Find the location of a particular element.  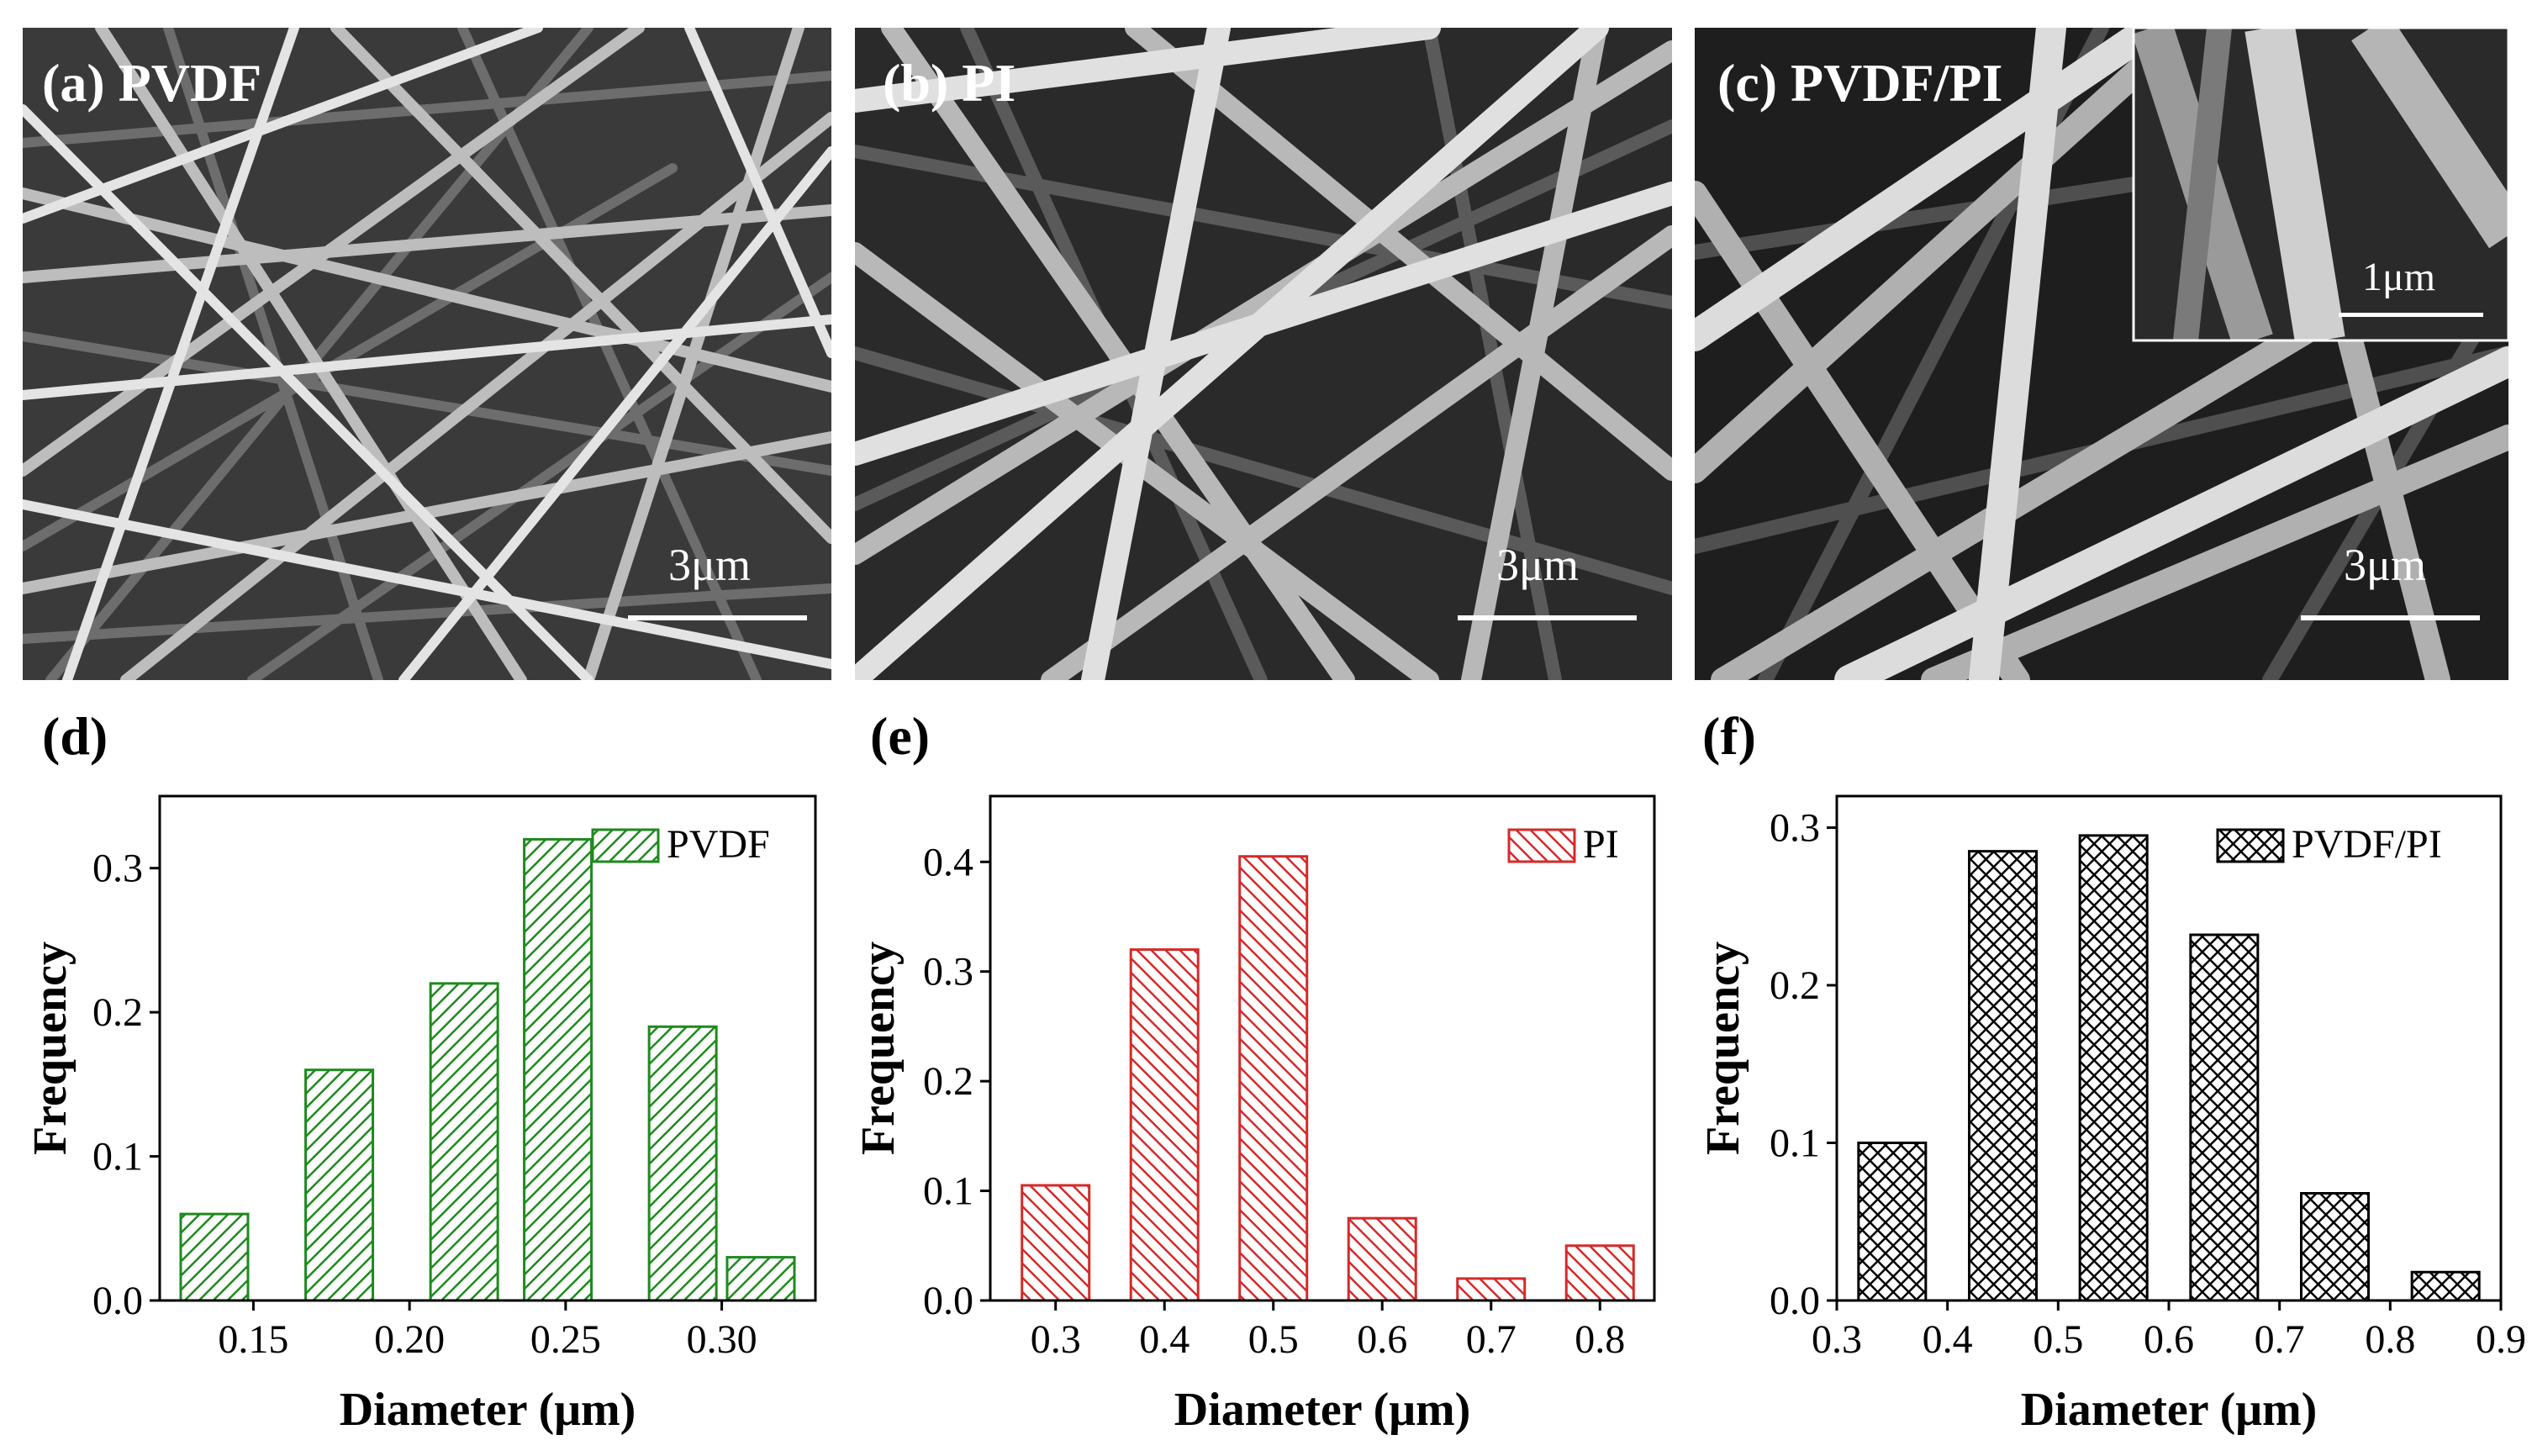

scale-bar-c is located at coordinates (2390, 617).